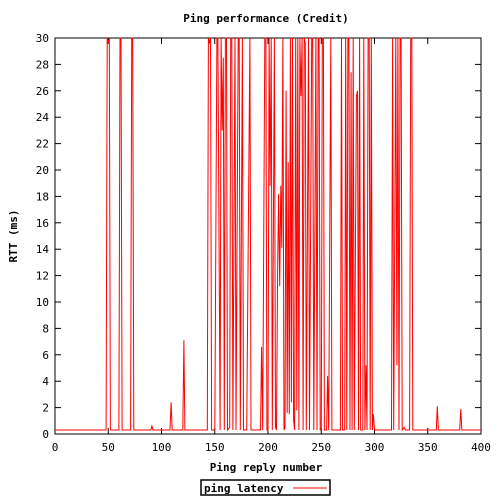 This screenshot has width=500, height=500. I want to click on y-tick-label: 8, so click(45, 328).